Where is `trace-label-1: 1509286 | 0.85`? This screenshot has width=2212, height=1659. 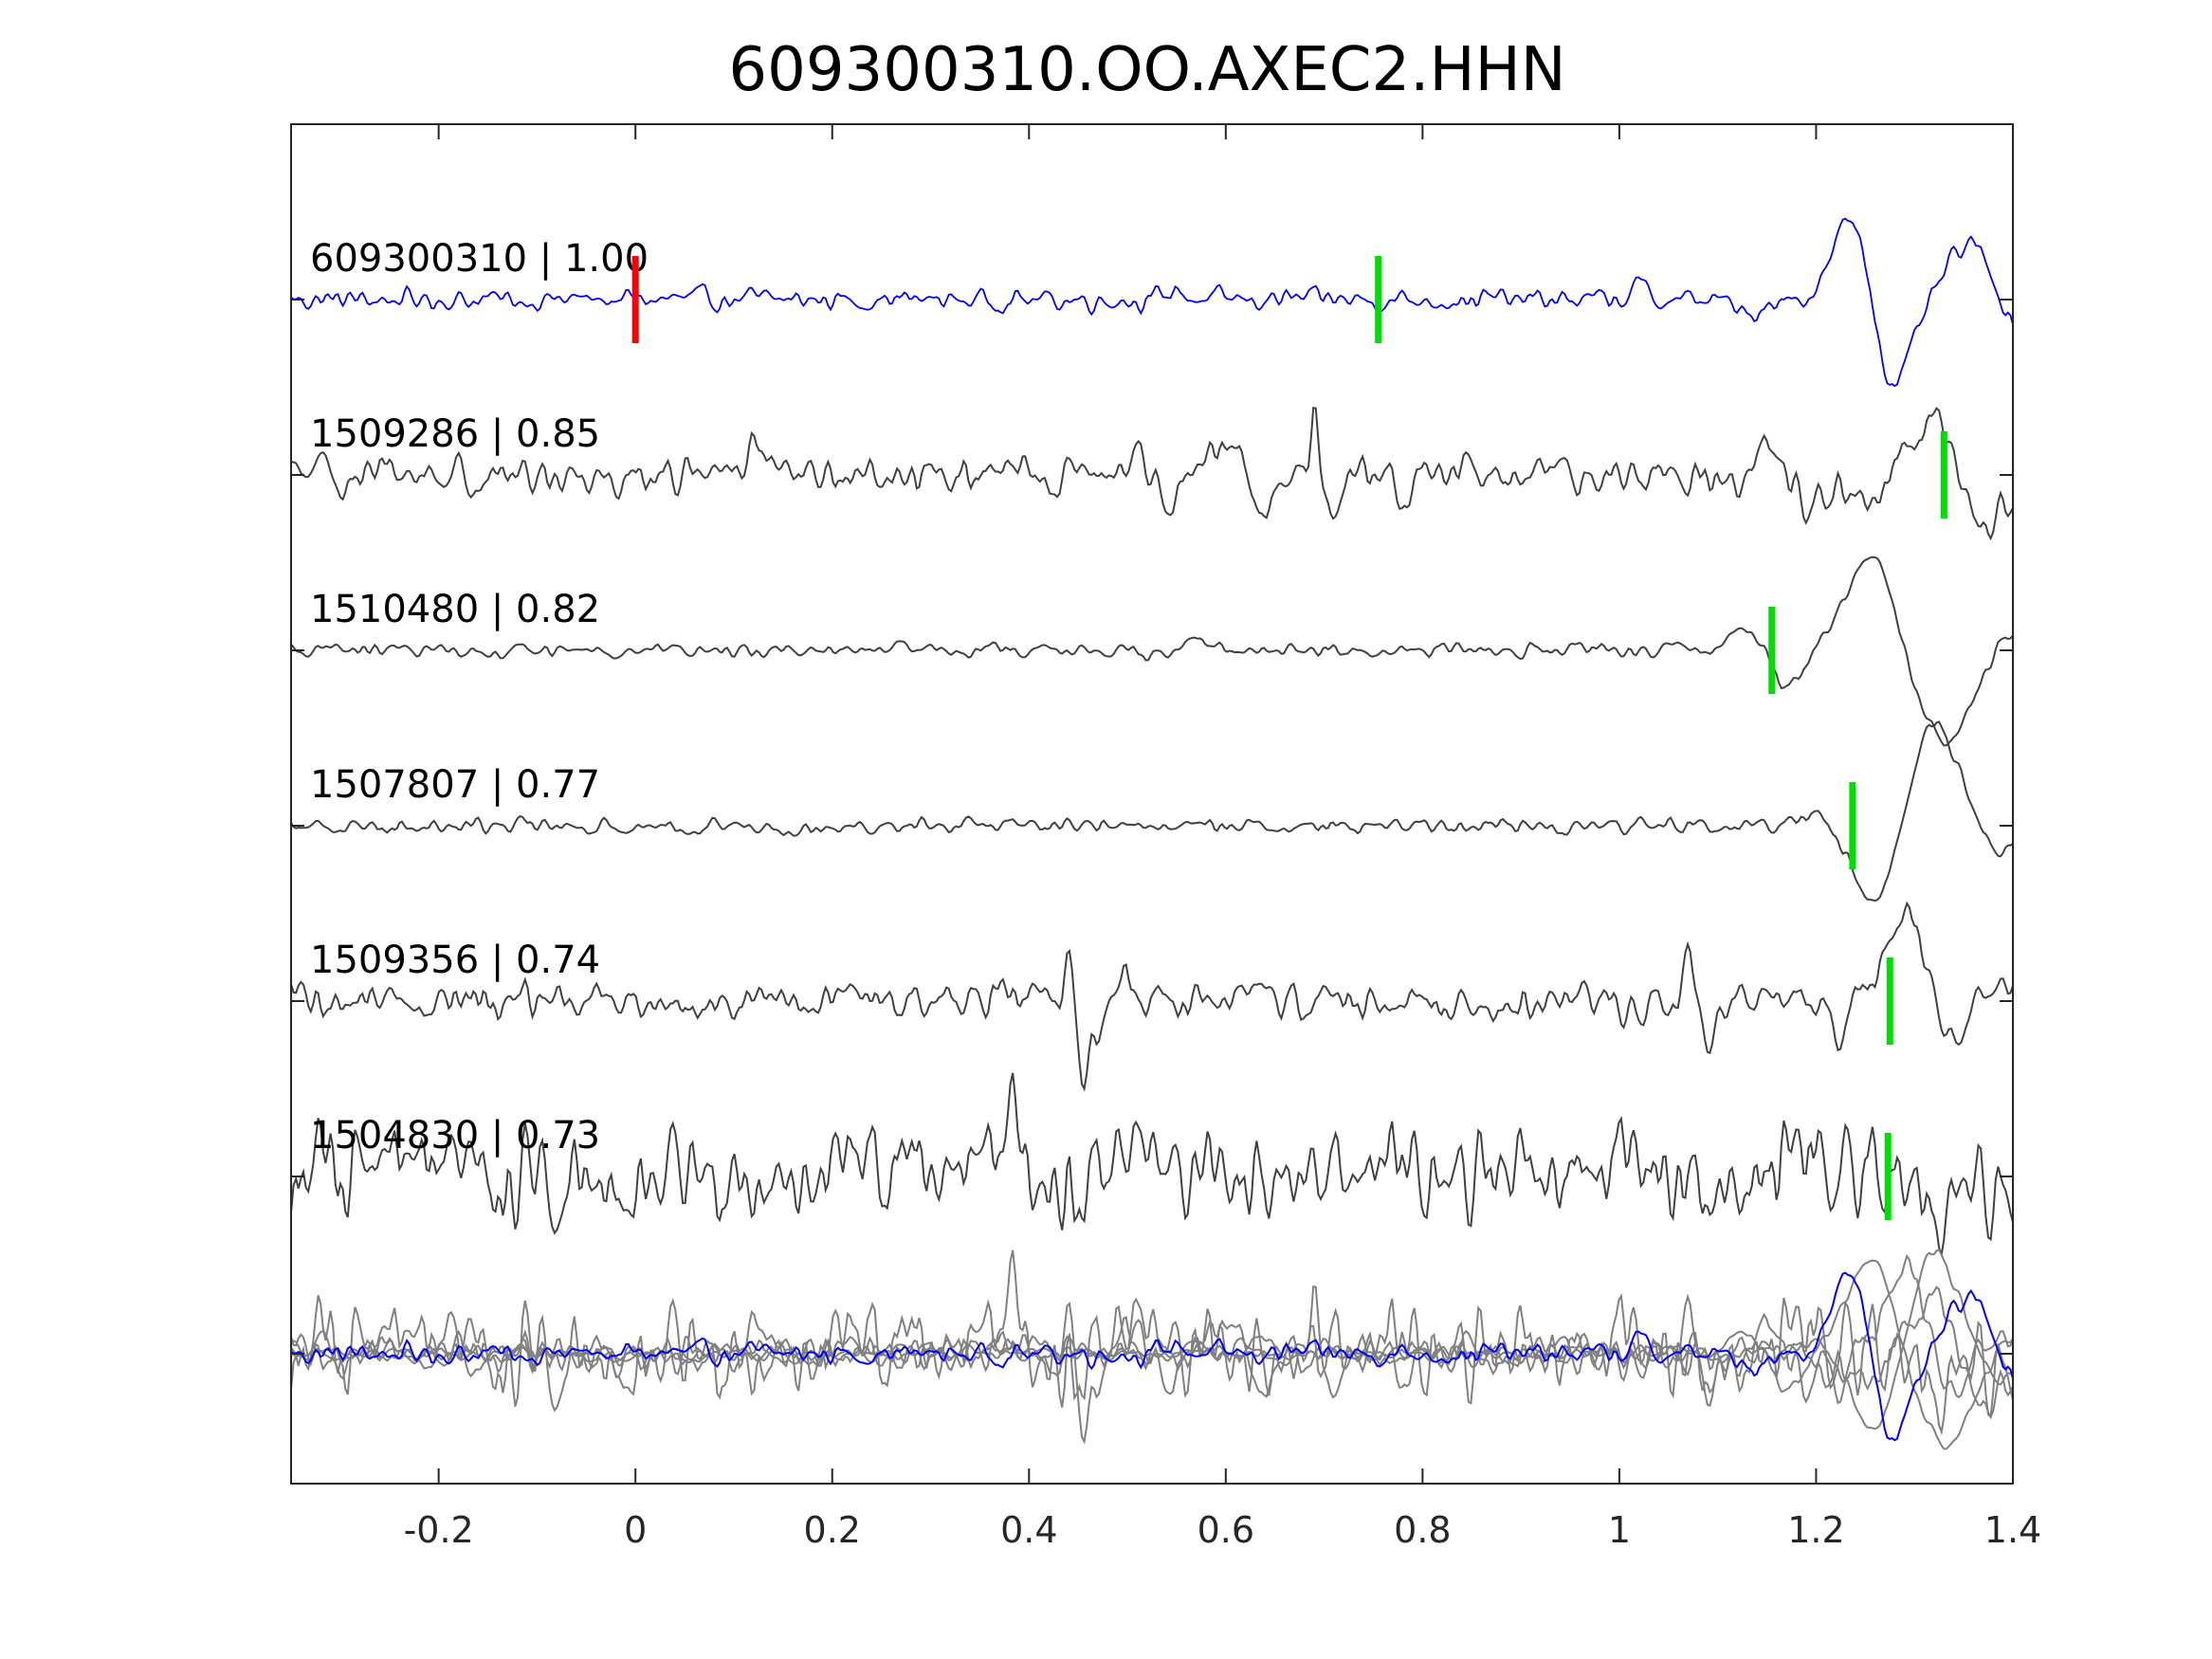 trace-label-1: 1509286 | 0.85 is located at coordinates (455, 434).